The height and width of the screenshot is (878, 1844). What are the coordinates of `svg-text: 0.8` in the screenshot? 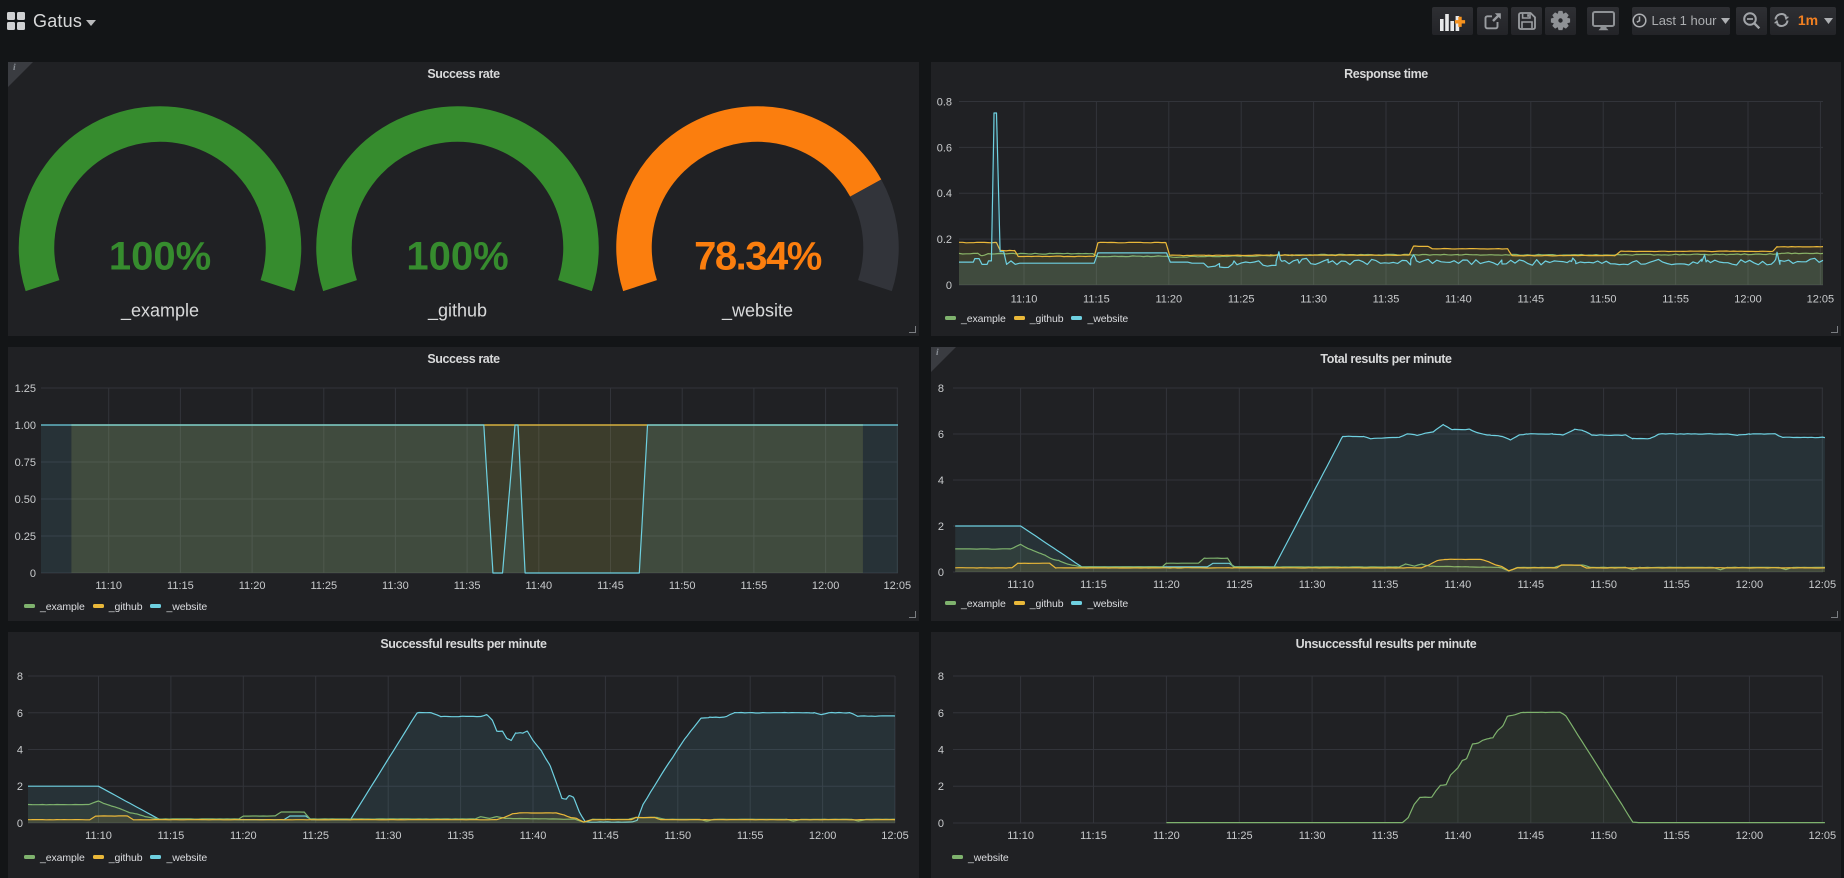 It's located at (944, 103).